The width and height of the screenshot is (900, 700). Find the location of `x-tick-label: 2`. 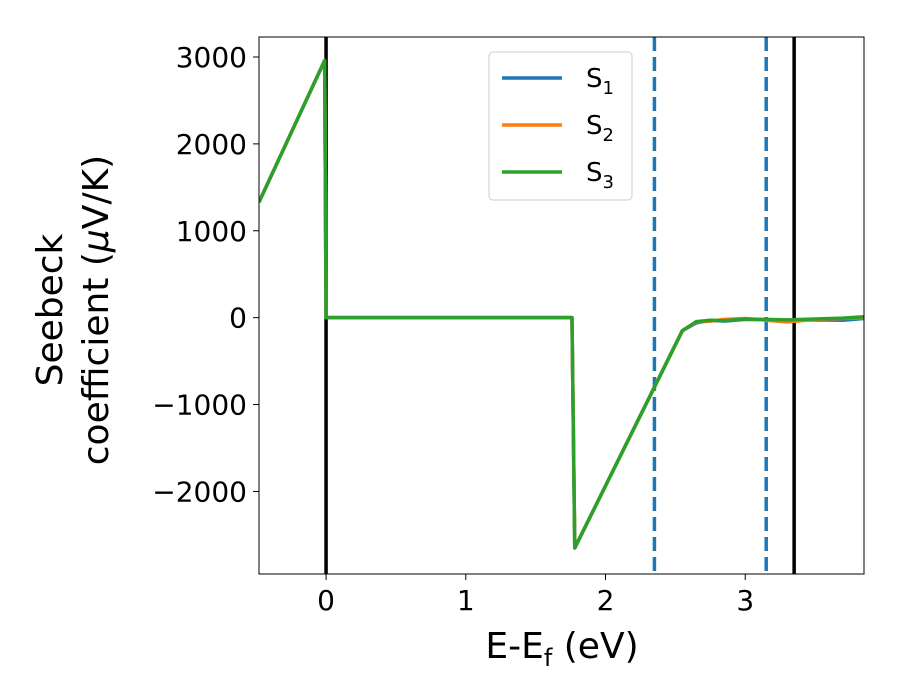

x-tick-label: 2 is located at coordinates (606, 600).